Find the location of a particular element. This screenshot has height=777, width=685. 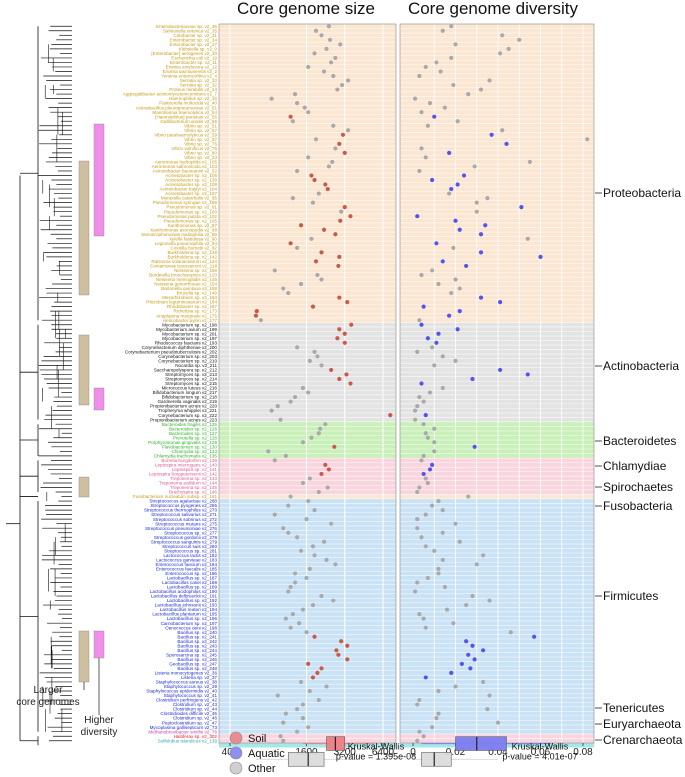

species-label: Neisseria meningitidis v2_148 is located at coordinates (186, 279).